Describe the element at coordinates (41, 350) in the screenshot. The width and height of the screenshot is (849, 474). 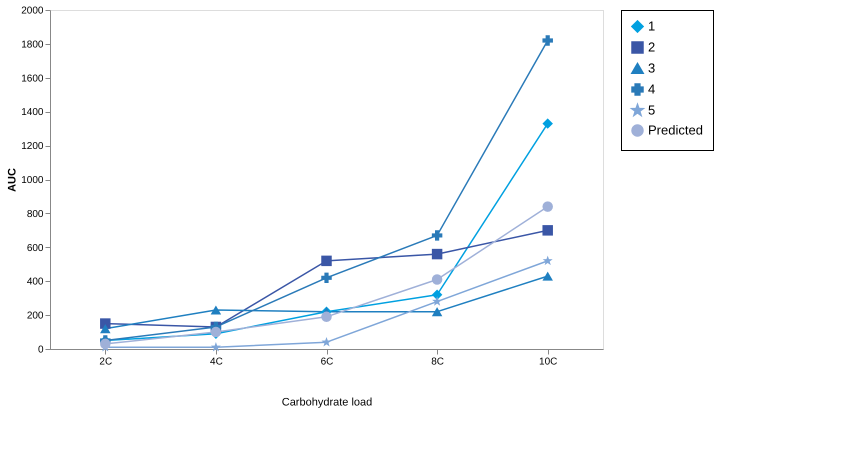
I see `y-tick-label: 0` at that location.